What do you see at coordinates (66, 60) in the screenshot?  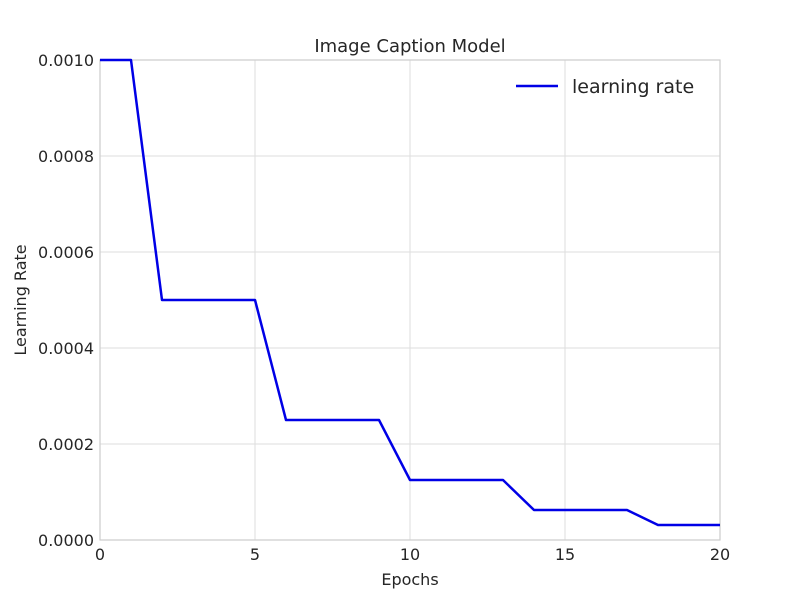 I see `y-tick-label: 0.0010` at bounding box center [66, 60].